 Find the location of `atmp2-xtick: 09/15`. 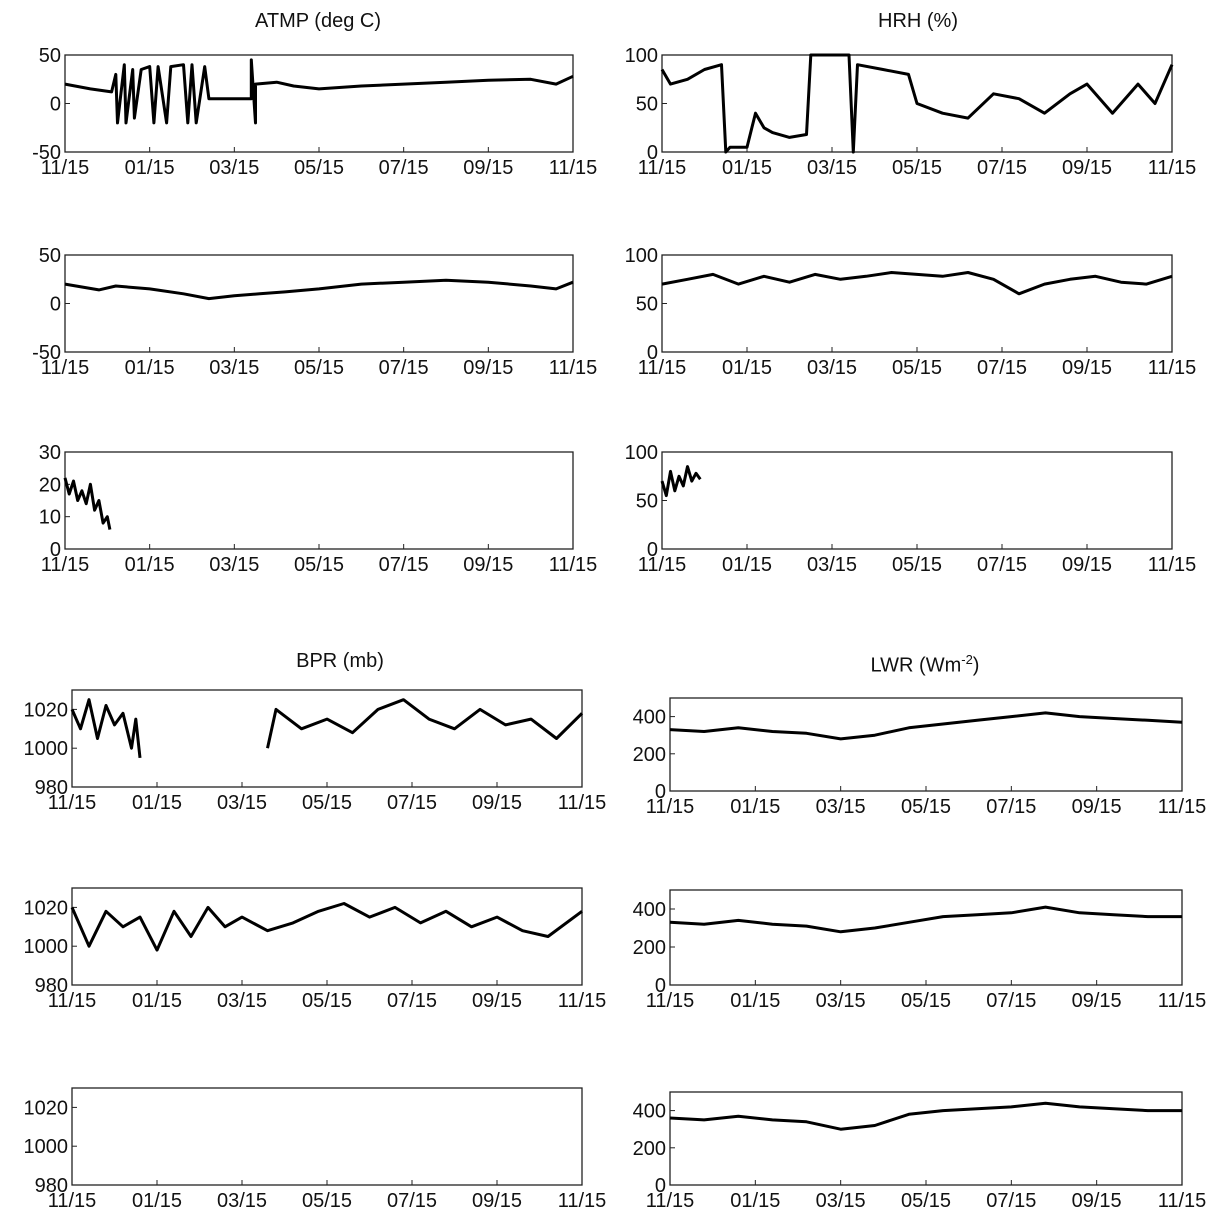

atmp2-xtick: 09/15 is located at coordinates (488, 368).